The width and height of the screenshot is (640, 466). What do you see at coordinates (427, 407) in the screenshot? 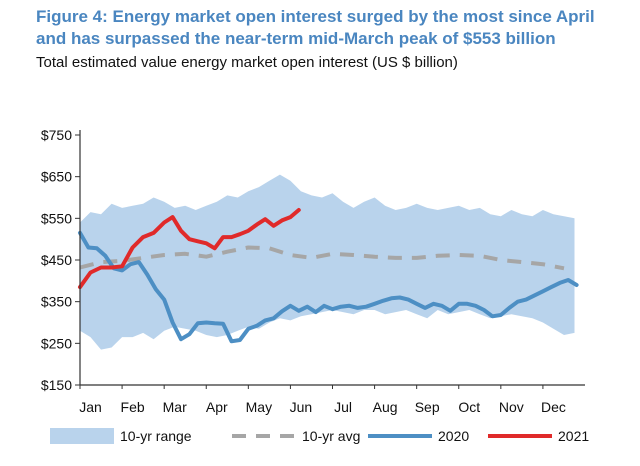
I see `x-tick-label: Sep` at bounding box center [427, 407].